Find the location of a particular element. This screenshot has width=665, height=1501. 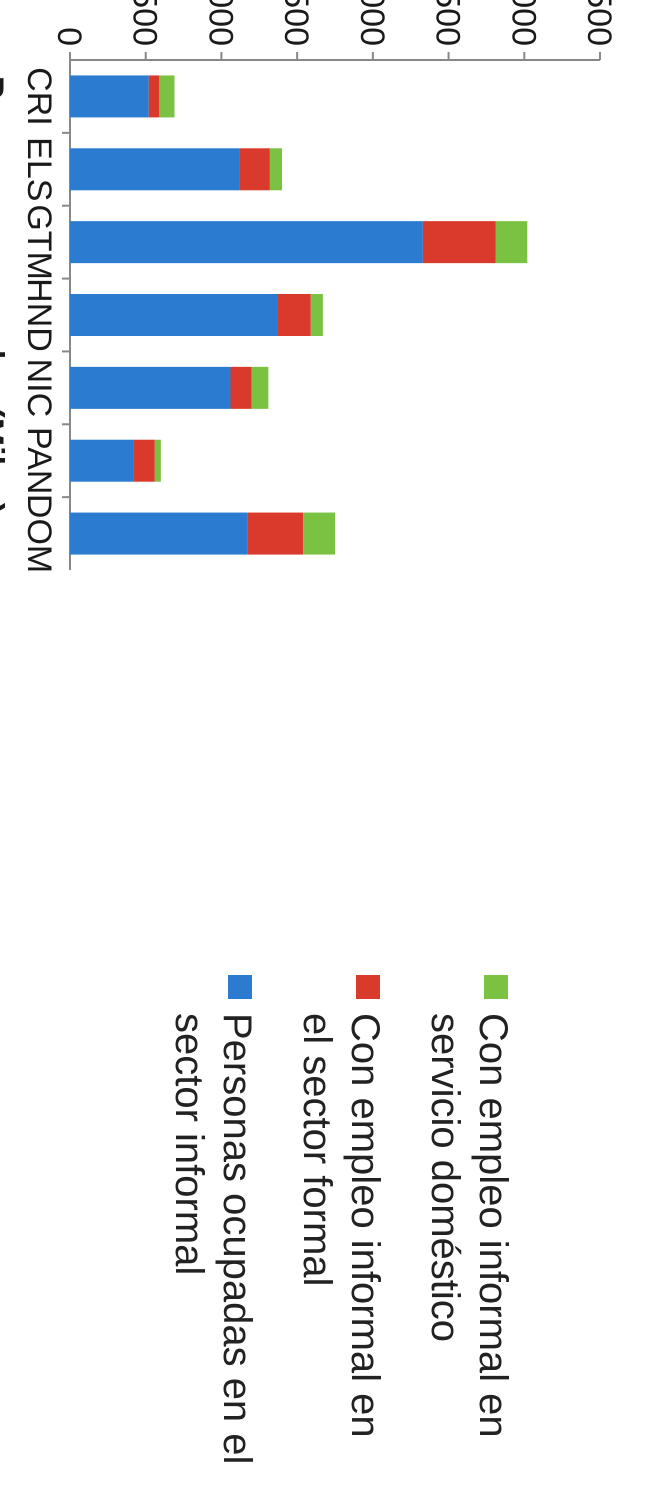

y-tick-label: 0 is located at coordinates (69, 36).